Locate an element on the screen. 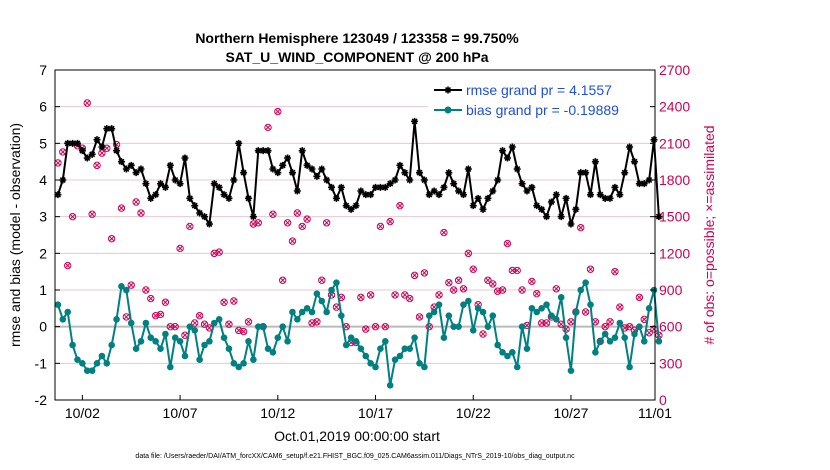 The width and height of the screenshot is (830, 470). y-right-tick-label: 900 is located at coordinates (671, 290).